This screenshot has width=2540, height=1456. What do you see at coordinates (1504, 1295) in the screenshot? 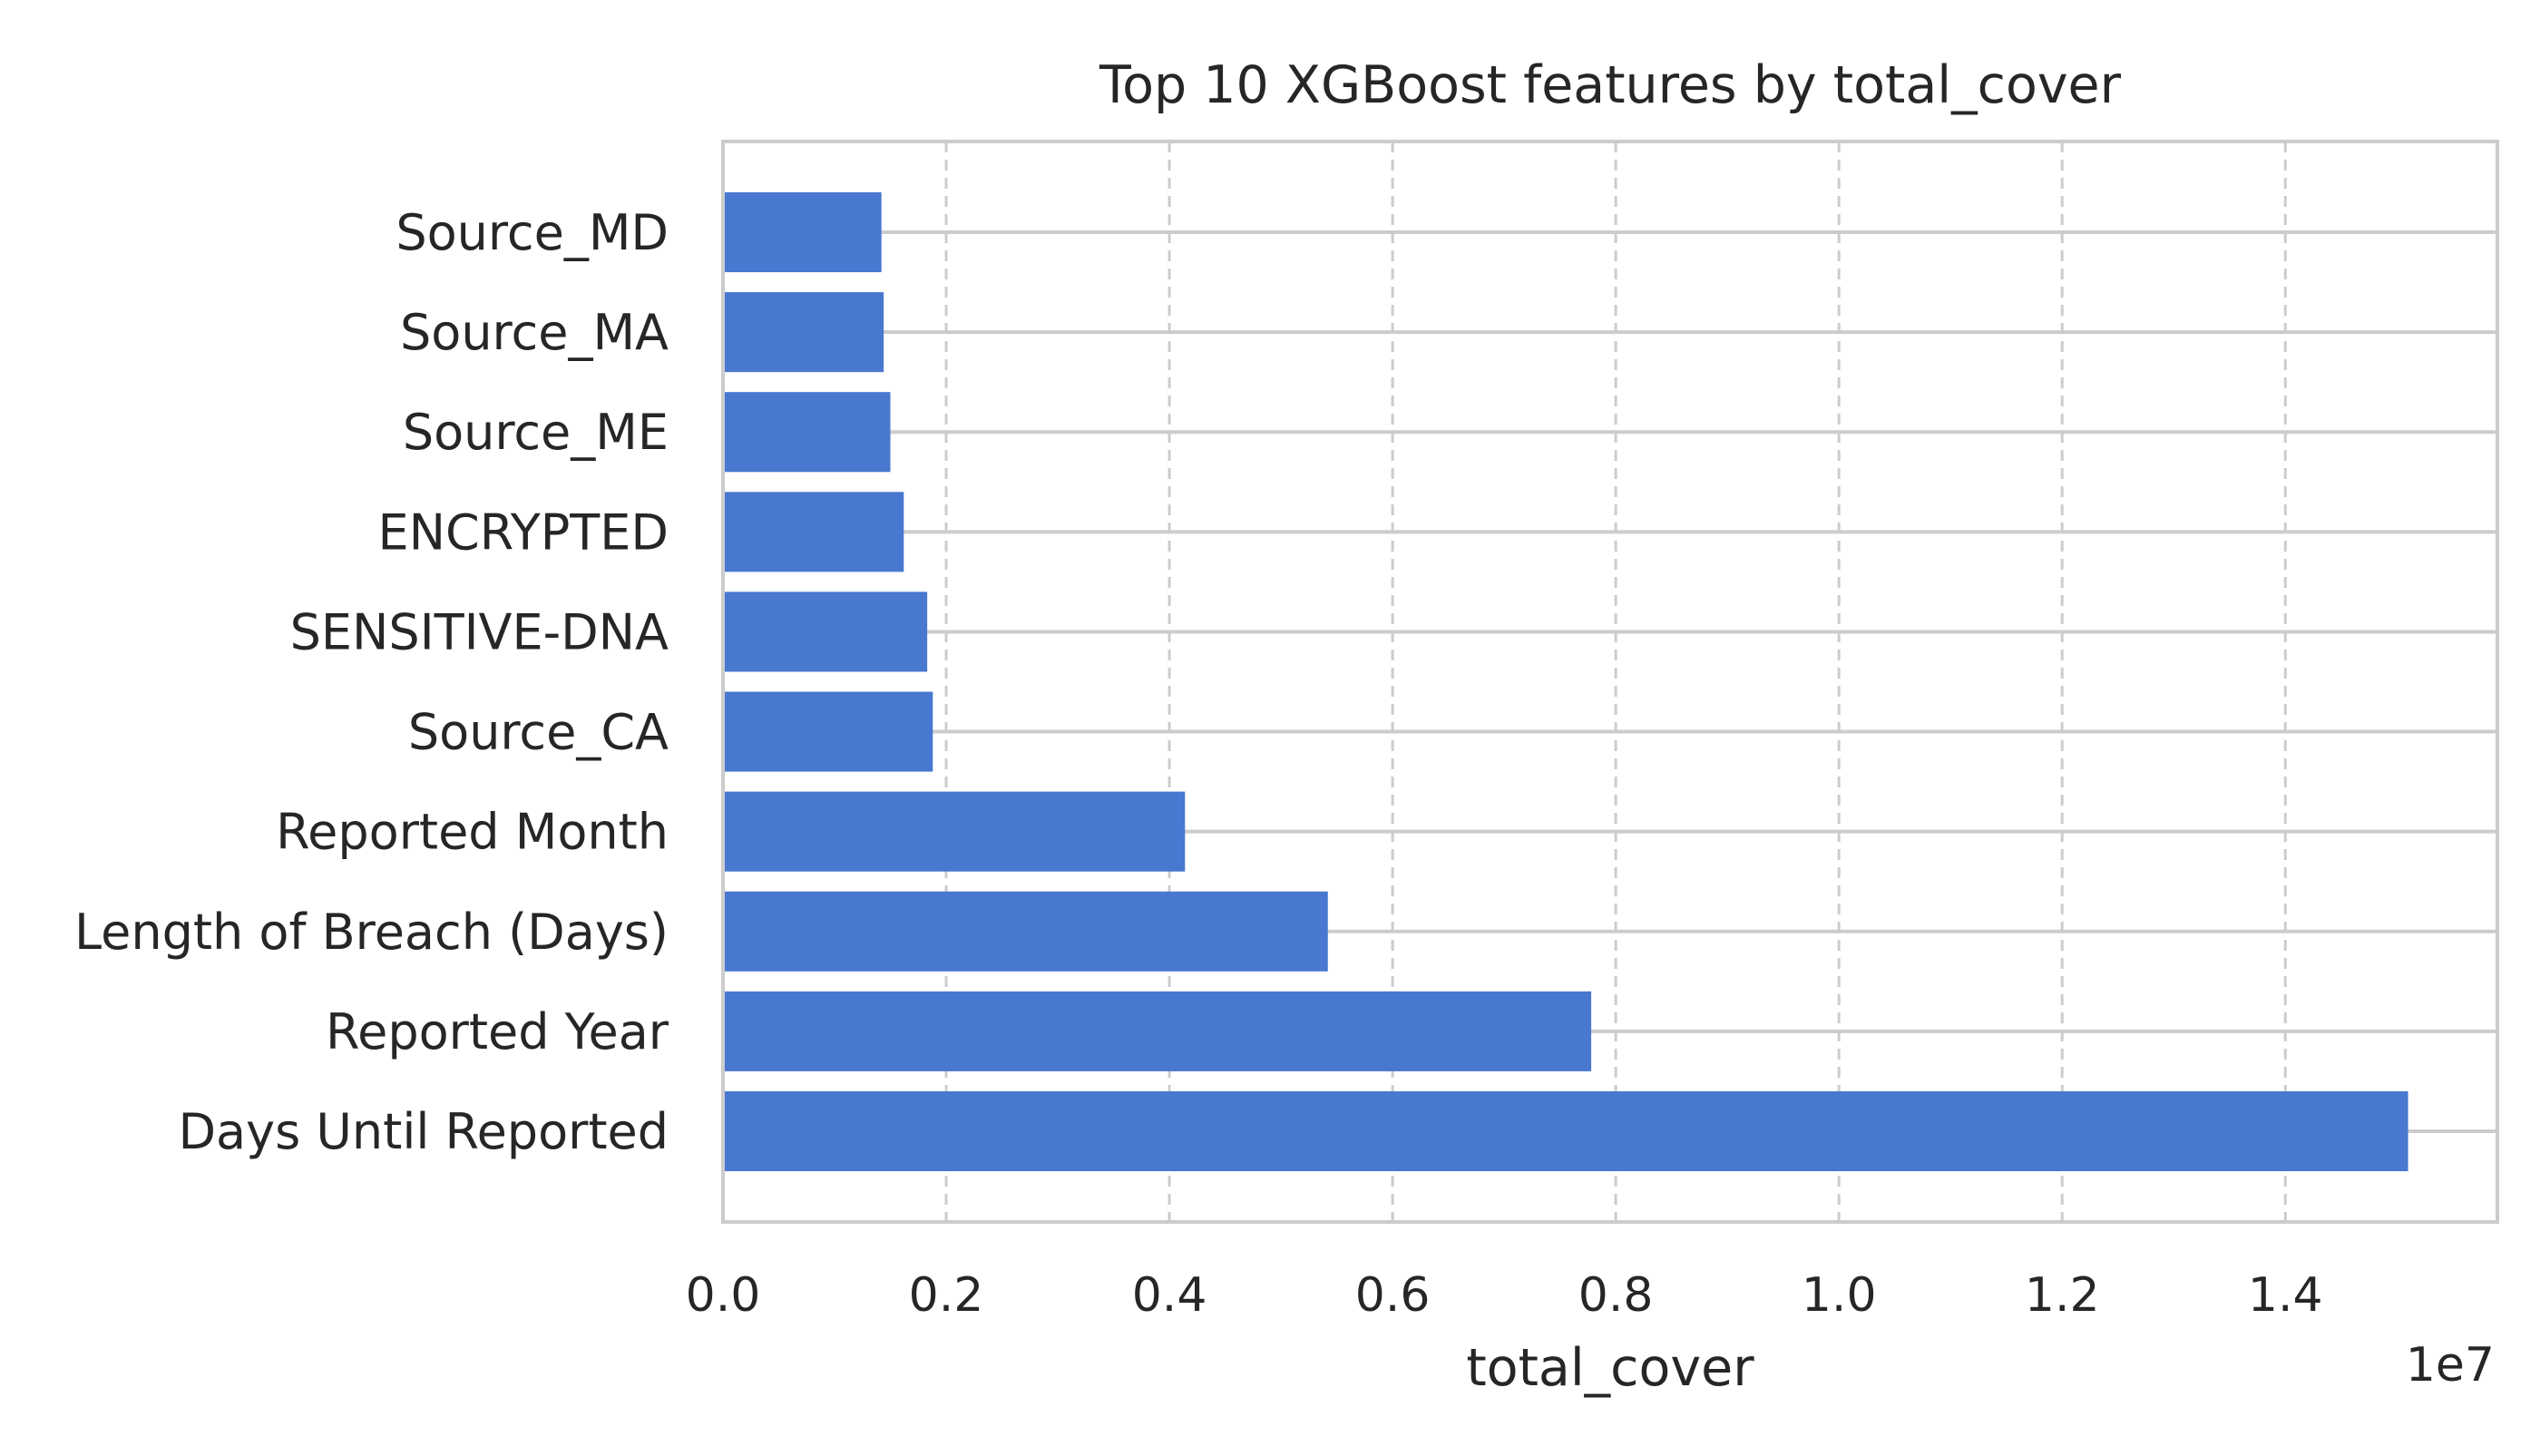
I see `x-tick-labels: 0.0 0.2 0.4 0.6 0.8 1.0 1.2 1.4` at bounding box center [1504, 1295].